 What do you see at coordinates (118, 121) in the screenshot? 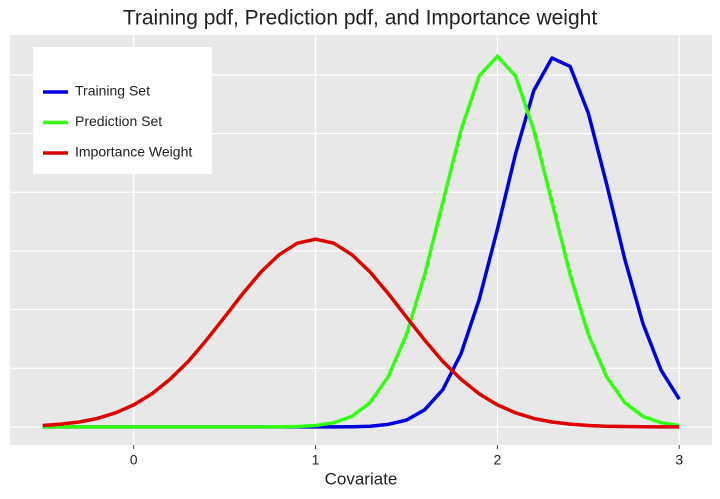
I see `legend-label: Prediction Set` at bounding box center [118, 121].